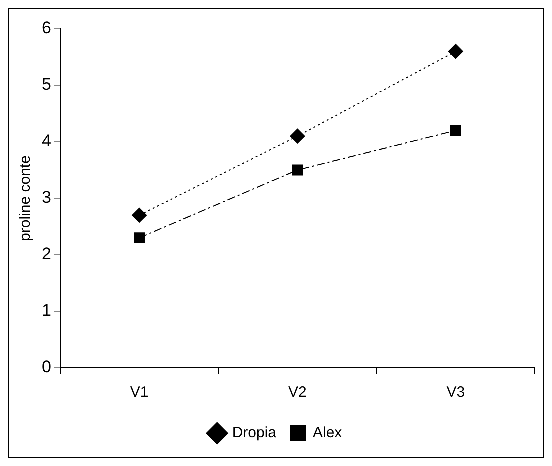 The width and height of the screenshot is (552, 466). What do you see at coordinates (328, 433) in the screenshot?
I see `legend-label: Alex` at bounding box center [328, 433].